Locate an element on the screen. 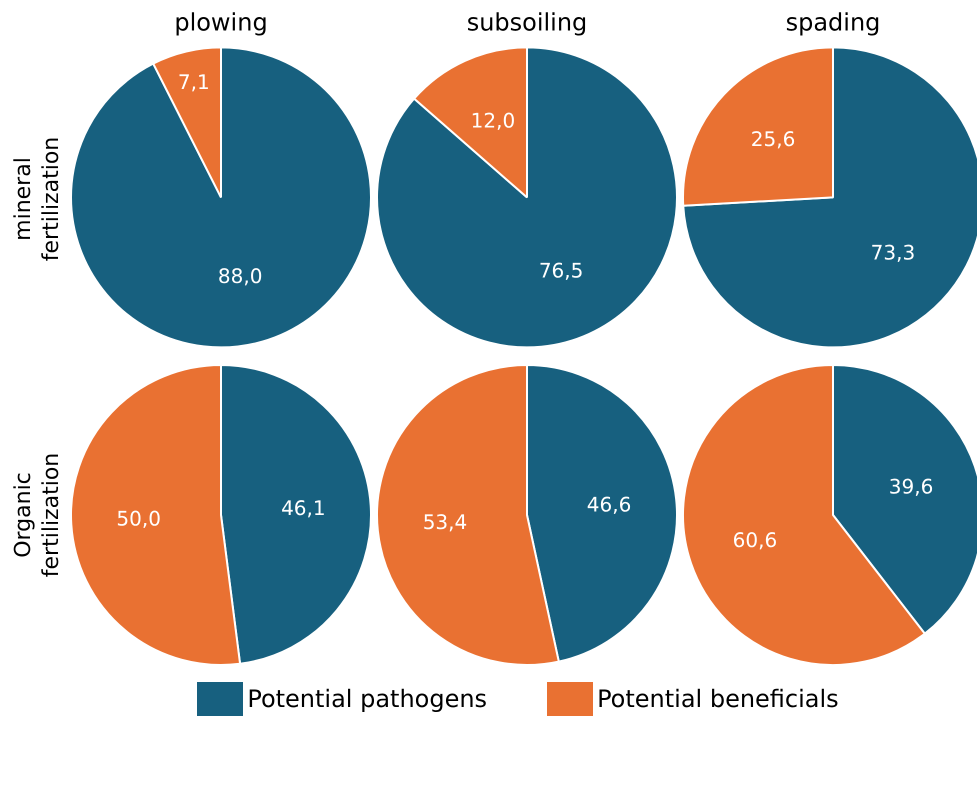 Image resolution: width=977 pixels, height=787 pixels. data-label: 88,0 is located at coordinates (240, 276).